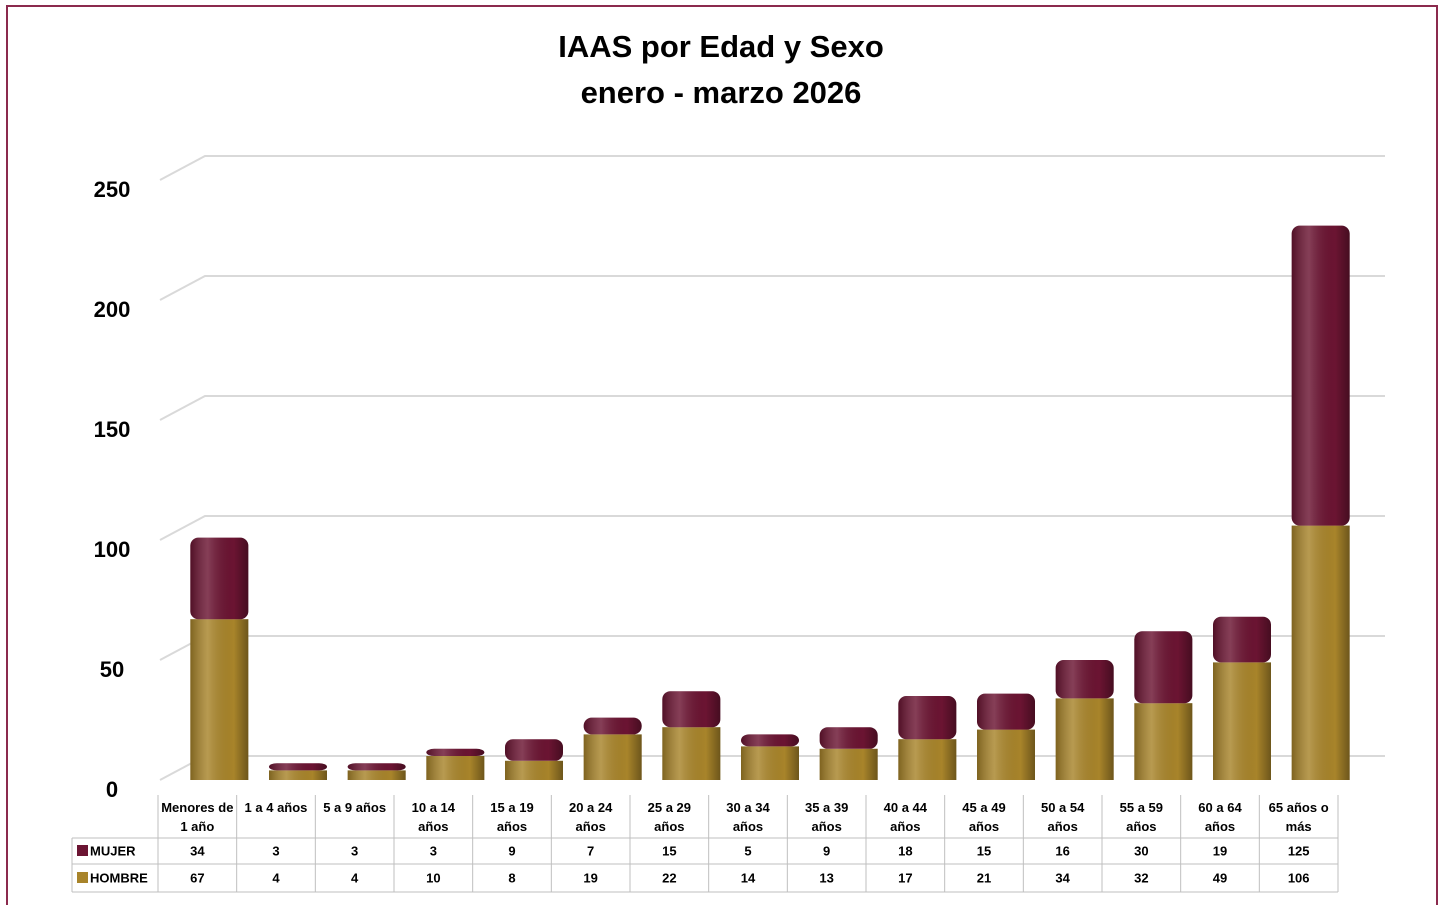 The width and height of the screenshot is (1442, 905). Describe the element at coordinates (1220, 877) in the screenshot. I see `table-value: 49` at that location.